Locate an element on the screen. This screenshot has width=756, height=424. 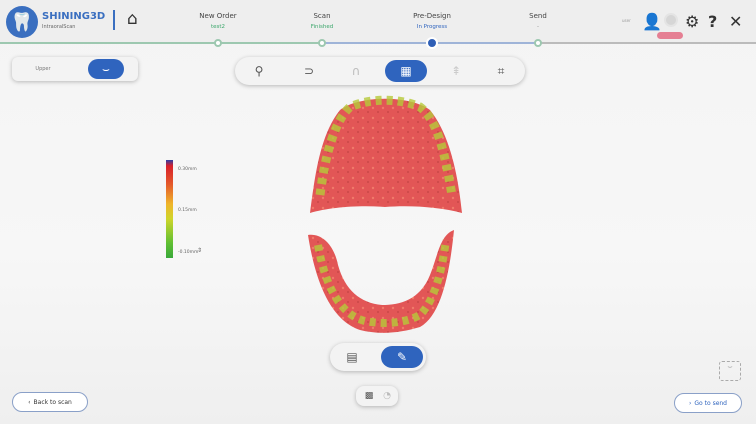
step-title: New Order is located at coordinates (218, 16).